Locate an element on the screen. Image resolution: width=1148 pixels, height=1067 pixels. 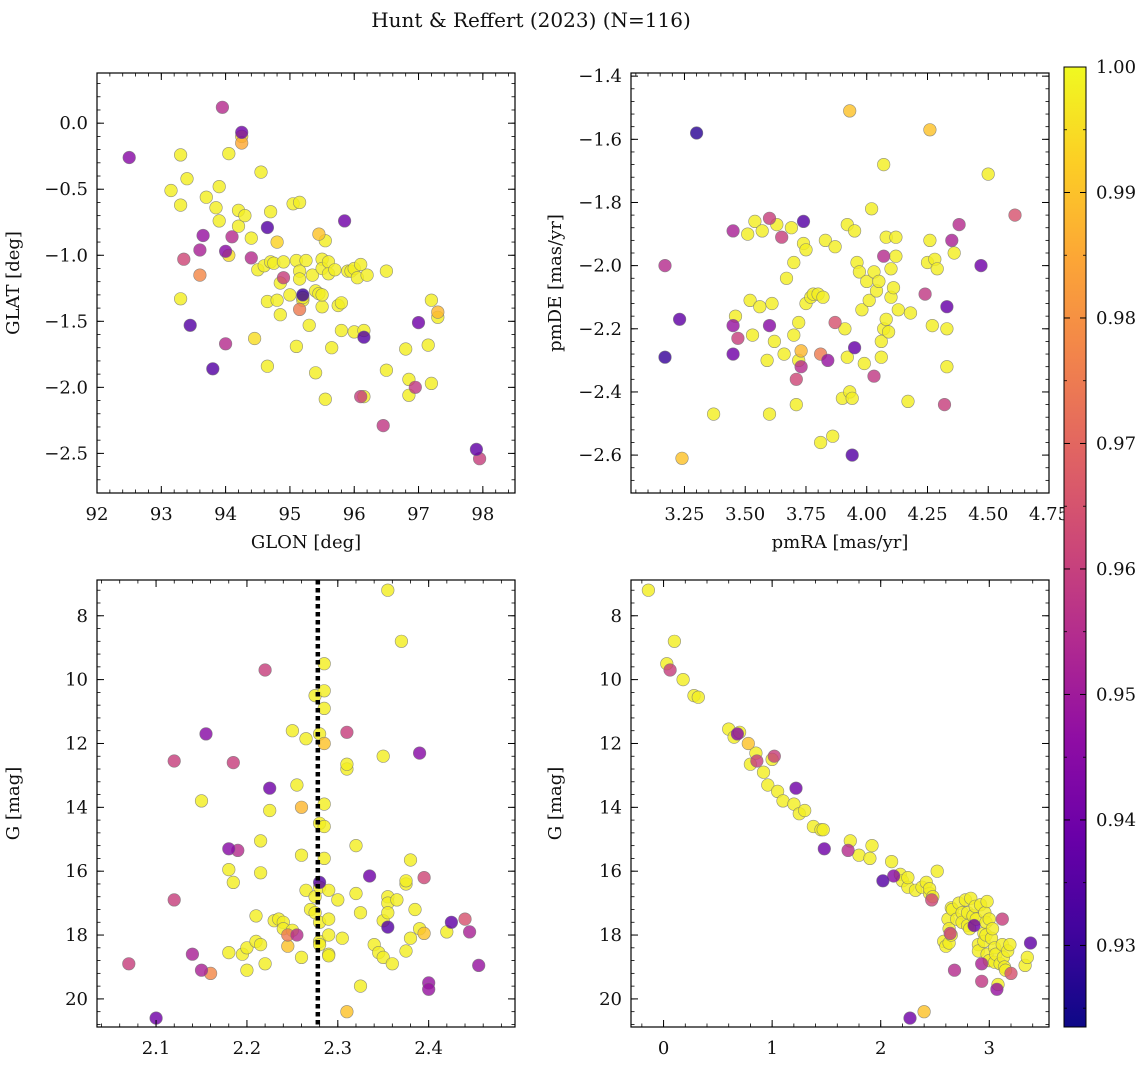
points is located at coordinates (304, 804).